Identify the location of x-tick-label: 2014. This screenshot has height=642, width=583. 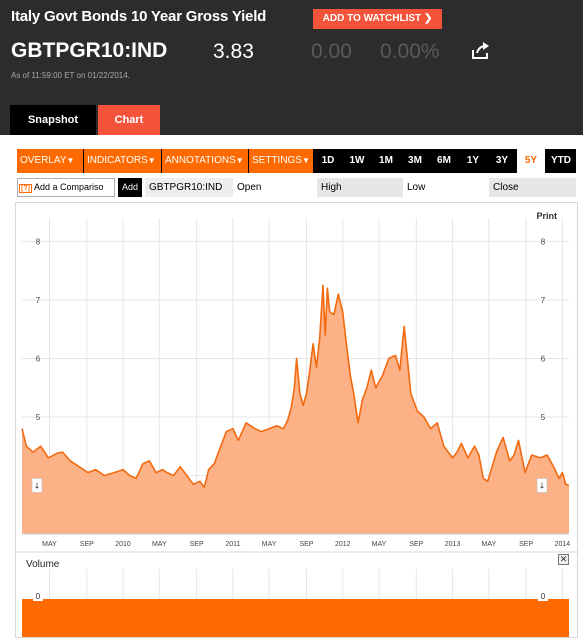
(563, 544).